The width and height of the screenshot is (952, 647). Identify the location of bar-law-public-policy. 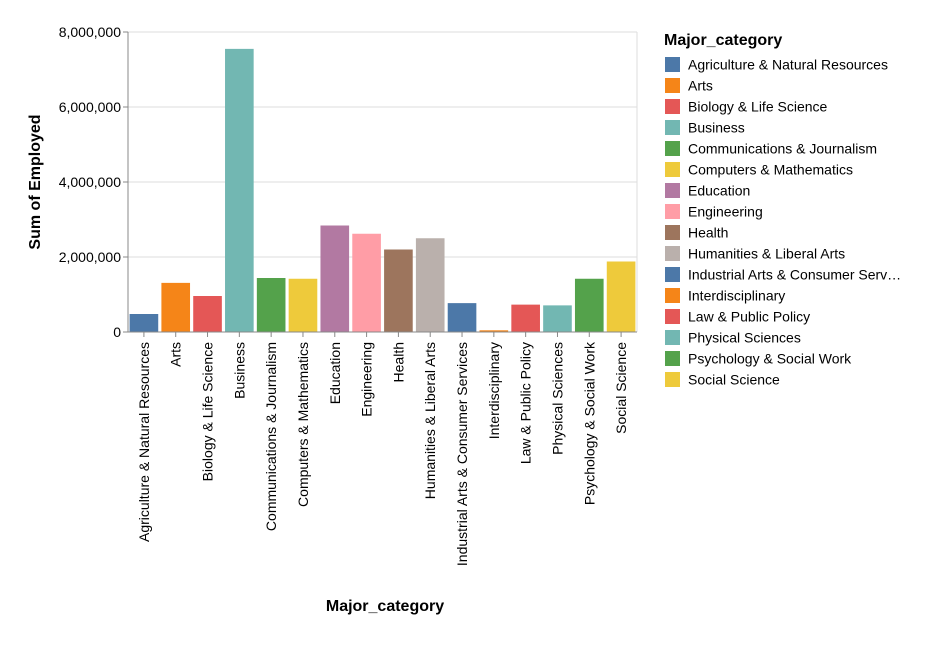
(525, 318).